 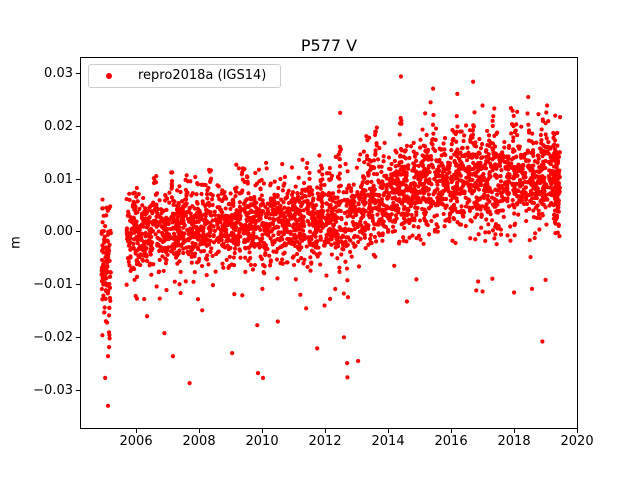 I want to click on x-tick-label: 2008, so click(x=199, y=441).